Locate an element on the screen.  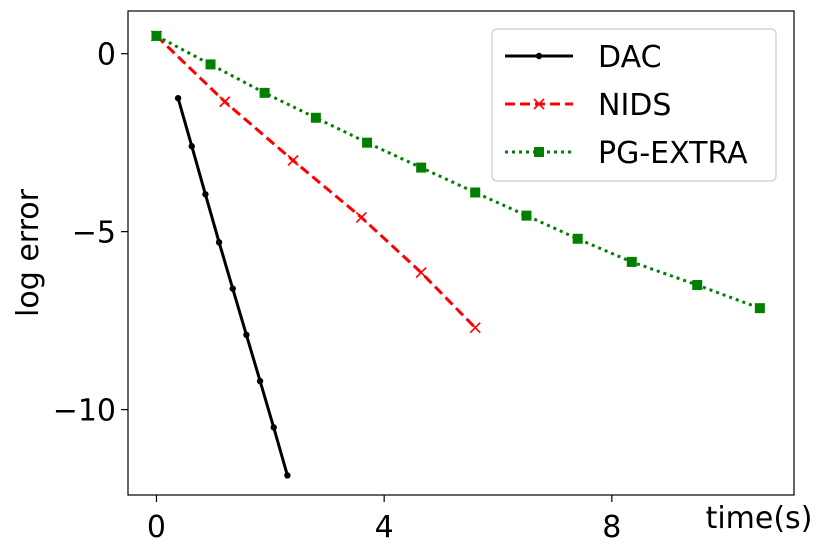
legend-item-nids: NIDS is located at coordinates (588, 105).